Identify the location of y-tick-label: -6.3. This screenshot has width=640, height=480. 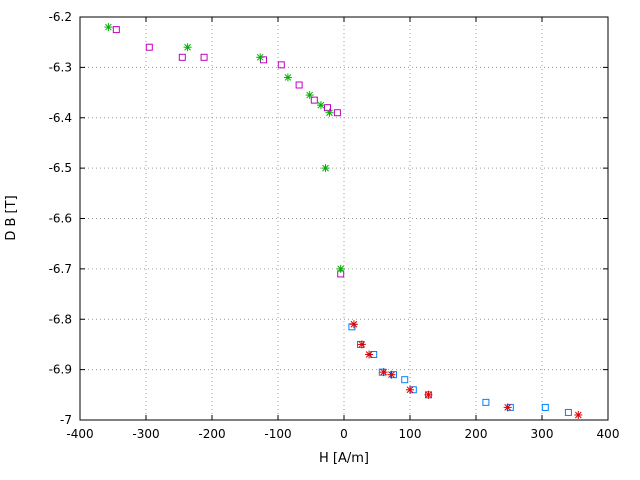
(60, 67).